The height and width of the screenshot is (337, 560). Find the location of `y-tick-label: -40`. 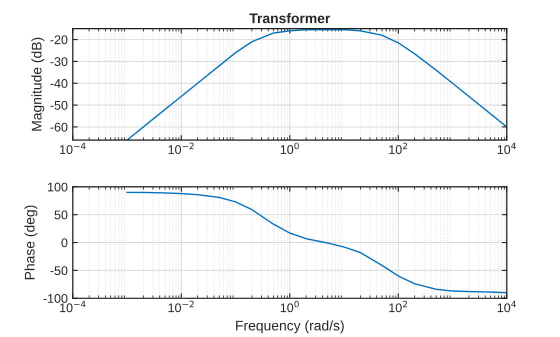

y-tick-label: -40 is located at coordinates (59, 83).